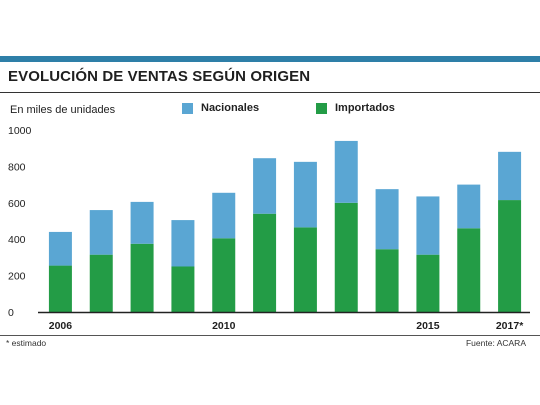 The height and width of the screenshot is (405, 540). Describe the element at coordinates (101, 232) in the screenshot. I see `bar-nacionales-2007` at that location.